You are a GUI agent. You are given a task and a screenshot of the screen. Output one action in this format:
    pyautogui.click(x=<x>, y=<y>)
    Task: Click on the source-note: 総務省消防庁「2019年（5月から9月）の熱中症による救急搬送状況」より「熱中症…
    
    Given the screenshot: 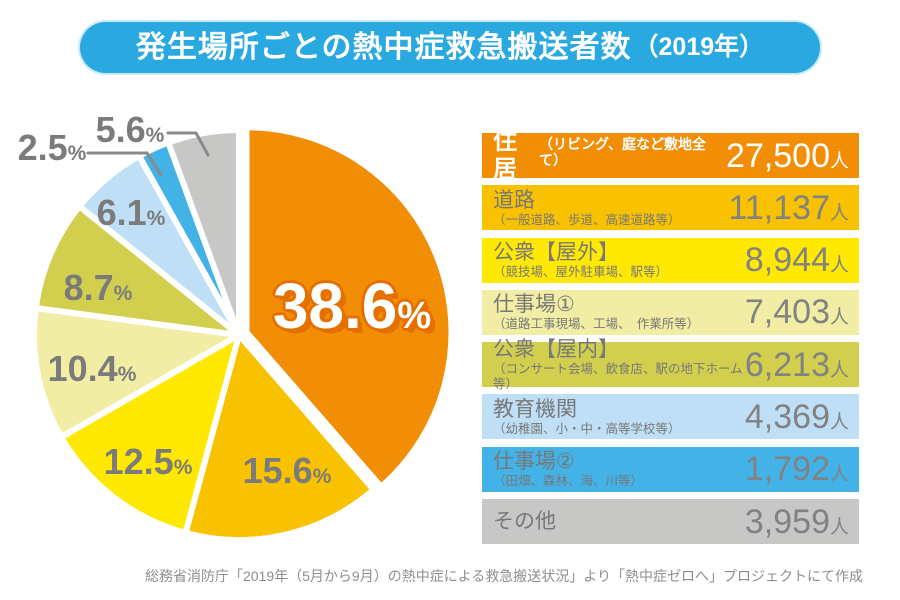 What is the action you would take?
    pyautogui.click(x=503, y=576)
    